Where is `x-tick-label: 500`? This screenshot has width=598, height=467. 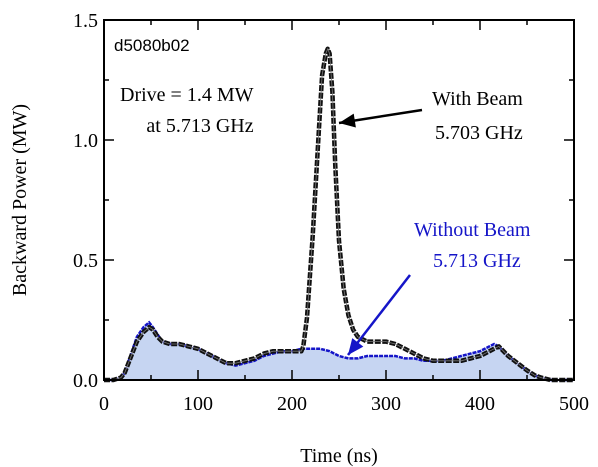 x-tick-label: 500 is located at coordinates (574, 404).